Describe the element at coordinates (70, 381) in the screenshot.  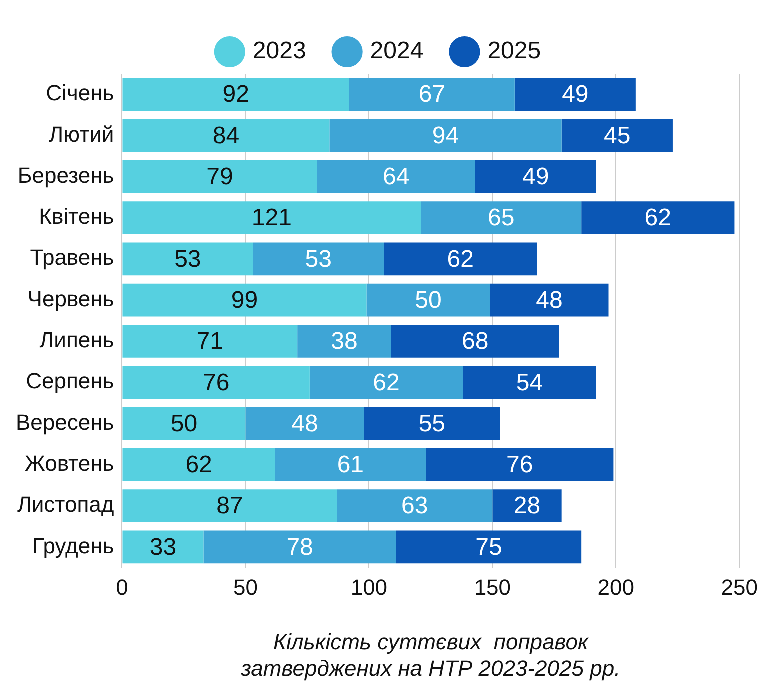
I see `y-tick-label: Серпень` at that location.